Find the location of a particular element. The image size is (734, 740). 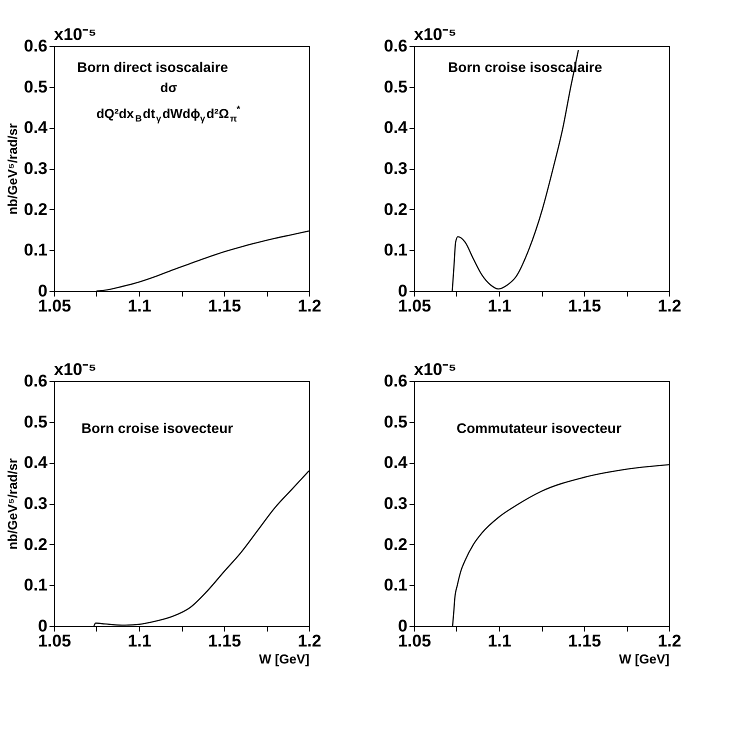

annotation: Born croise isovecteur is located at coordinates (157, 428).